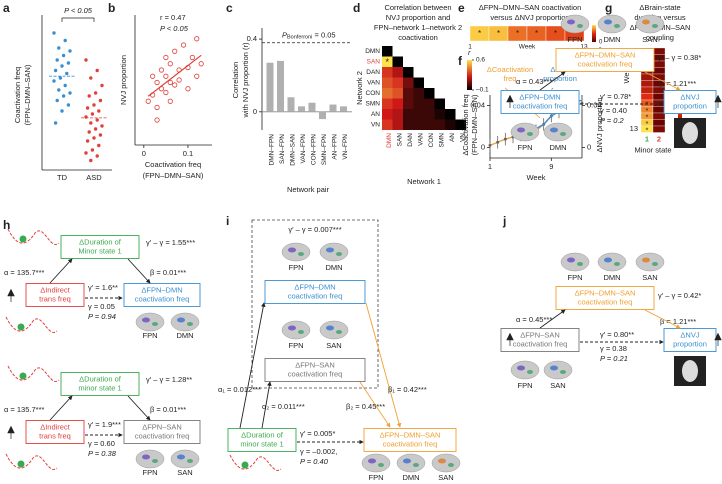 The width and height of the screenshot is (722, 484). Describe the element at coordinates (345, 147) in the screenshot. I see `x-tick-label: VN–FPN` at that location.